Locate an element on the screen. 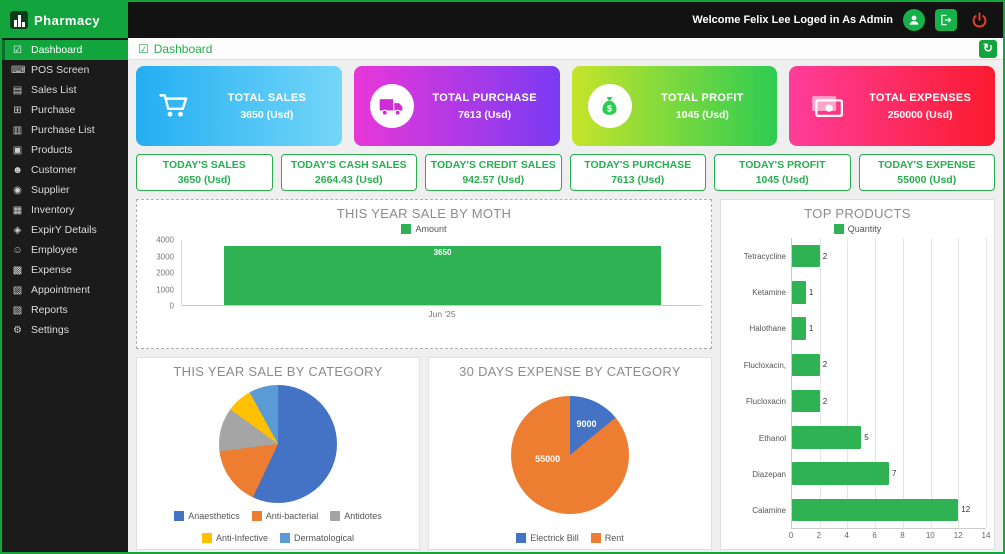 The height and width of the screenshot is (554, 1005). sidebar-item-customer: ☻ Customer is located at coordinates (65, 170).